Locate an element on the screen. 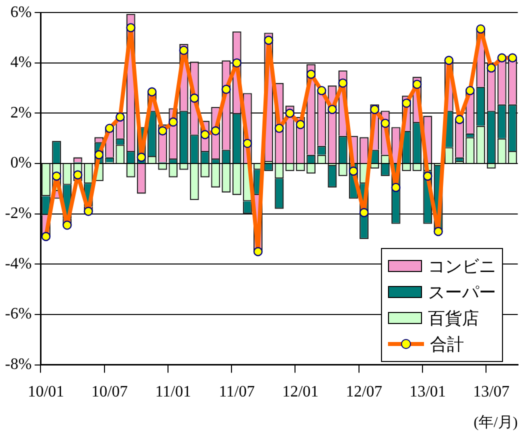  x-tick-label: 13/01 is located at coordinates (427, 392).